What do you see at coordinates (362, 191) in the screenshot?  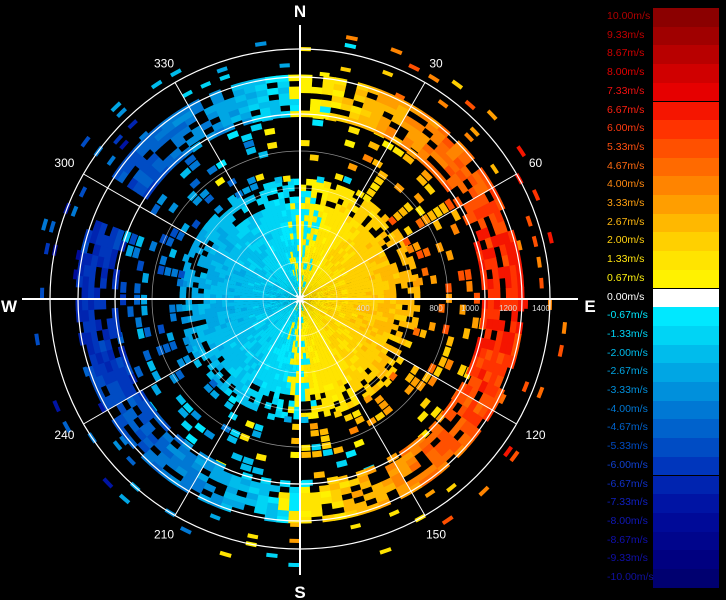 I see `azimuth-spoke` at bounding box center [362, 191].